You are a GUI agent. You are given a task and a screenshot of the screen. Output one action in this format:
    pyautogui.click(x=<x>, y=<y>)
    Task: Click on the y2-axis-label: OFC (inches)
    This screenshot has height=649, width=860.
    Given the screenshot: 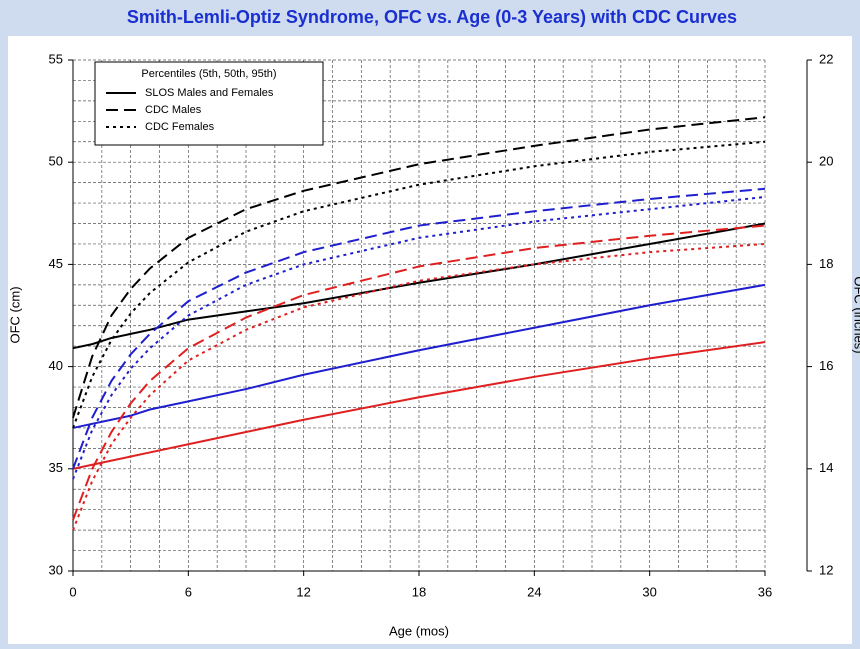 What is the action you would take?
    pyautogui.click(x=856, y=314)
    